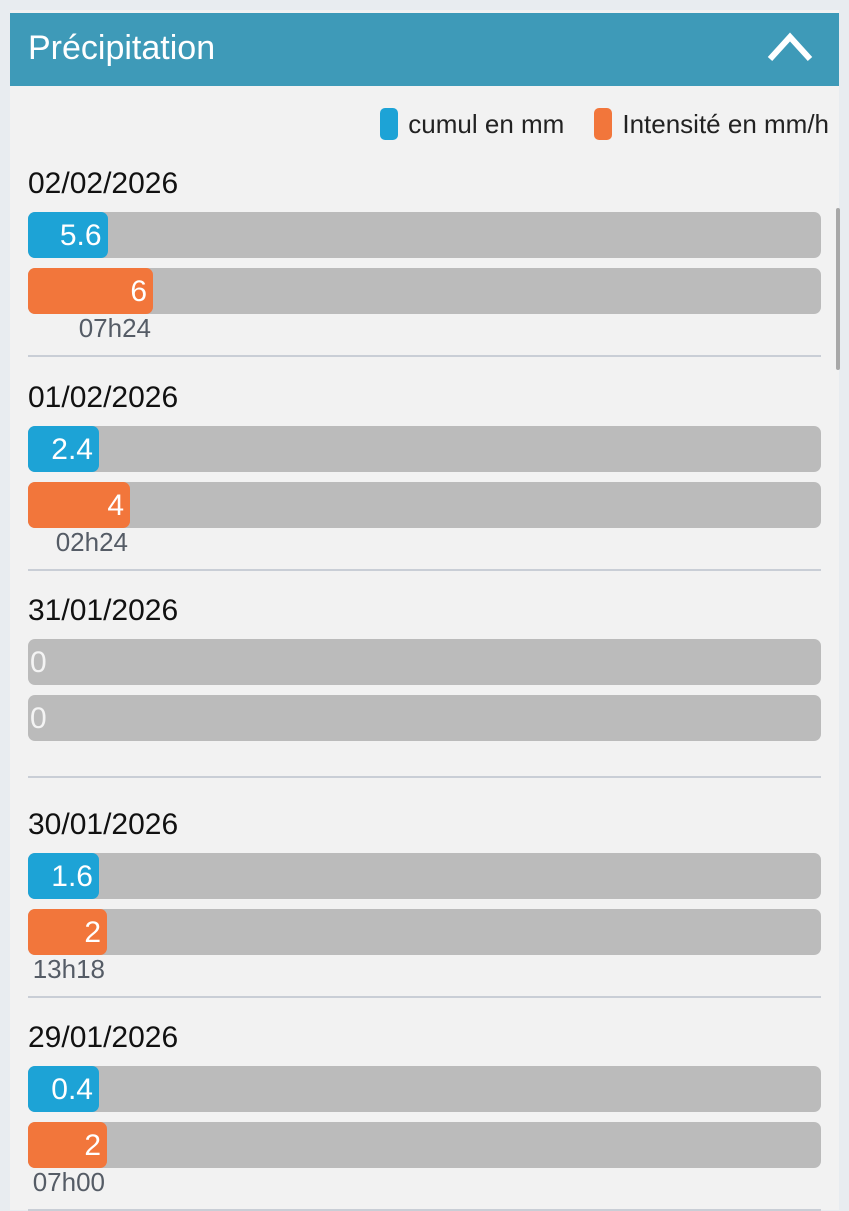 The width and height of the screenshot is (849, 1211). I want to click on cumul-bar: 0, so click(424, 662).